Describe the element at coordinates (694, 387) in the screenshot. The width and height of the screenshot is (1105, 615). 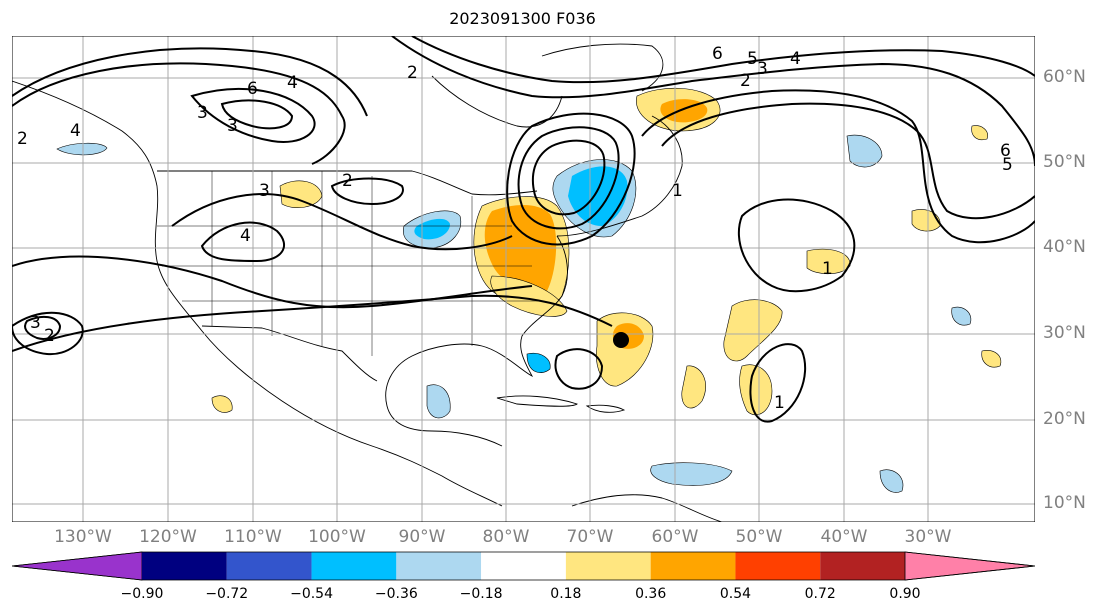
I see `warm-anomaly-atlantic5` at that location.